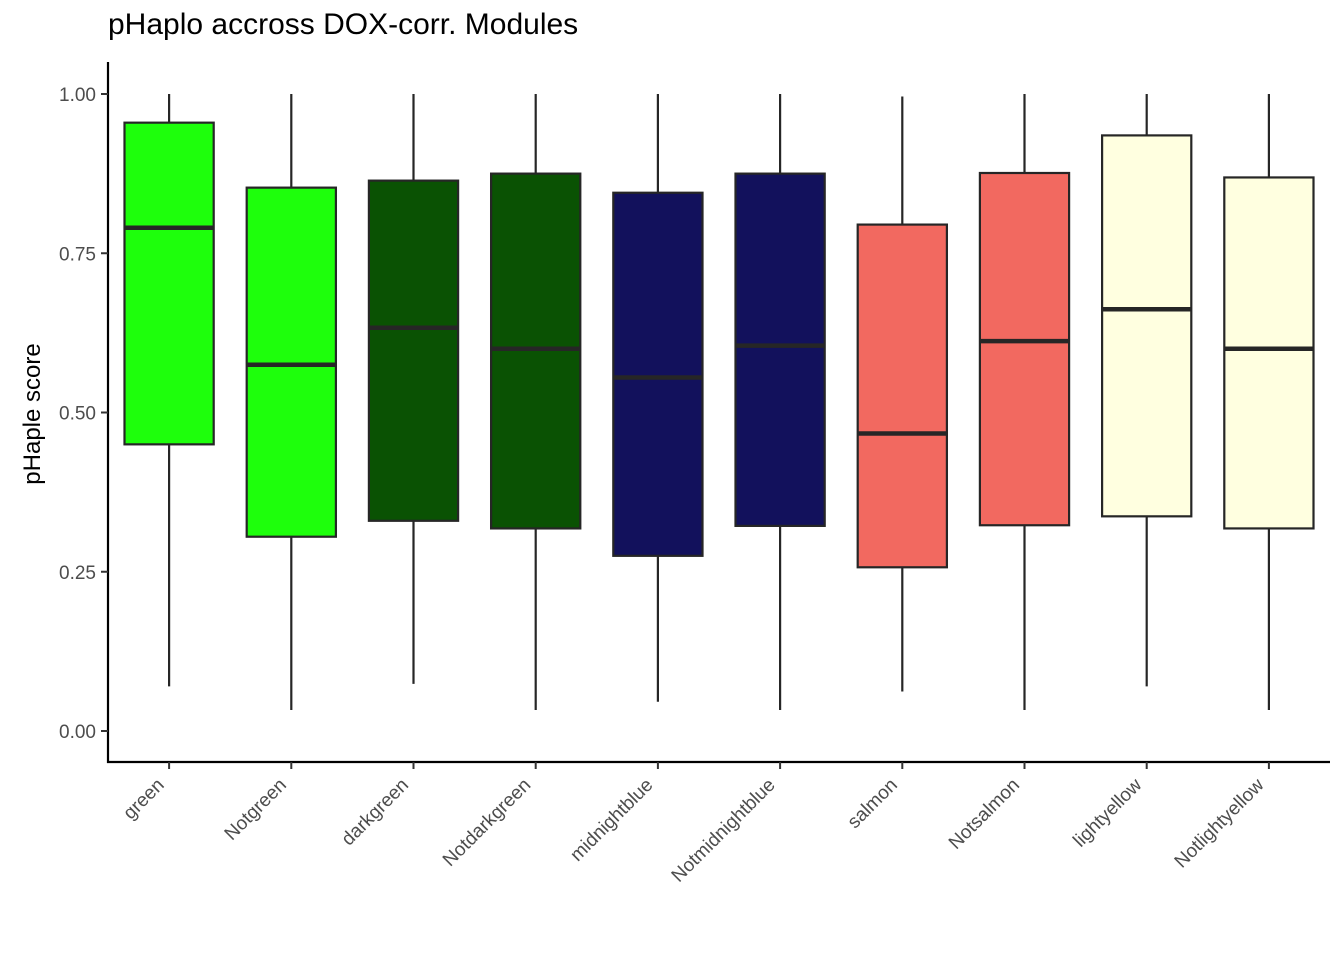  Describe the element at coordinates (256, 810) in the screenshot. I see `x-tick-label: Notgreen` at that location.